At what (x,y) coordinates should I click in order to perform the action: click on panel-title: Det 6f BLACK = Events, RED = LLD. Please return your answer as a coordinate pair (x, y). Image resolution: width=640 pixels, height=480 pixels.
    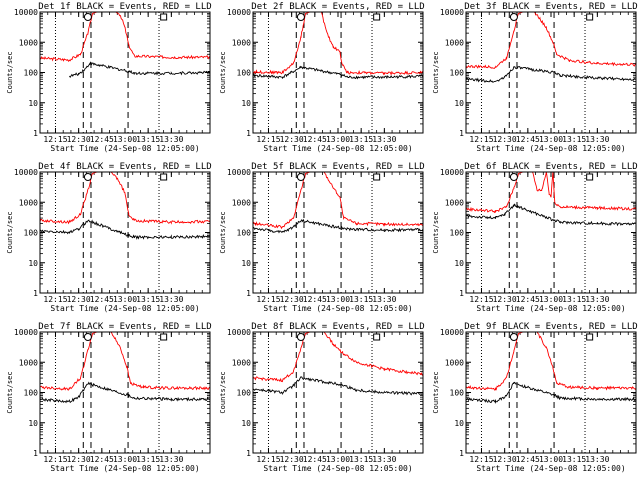
    Looking at the image, I should click on (550, 167).